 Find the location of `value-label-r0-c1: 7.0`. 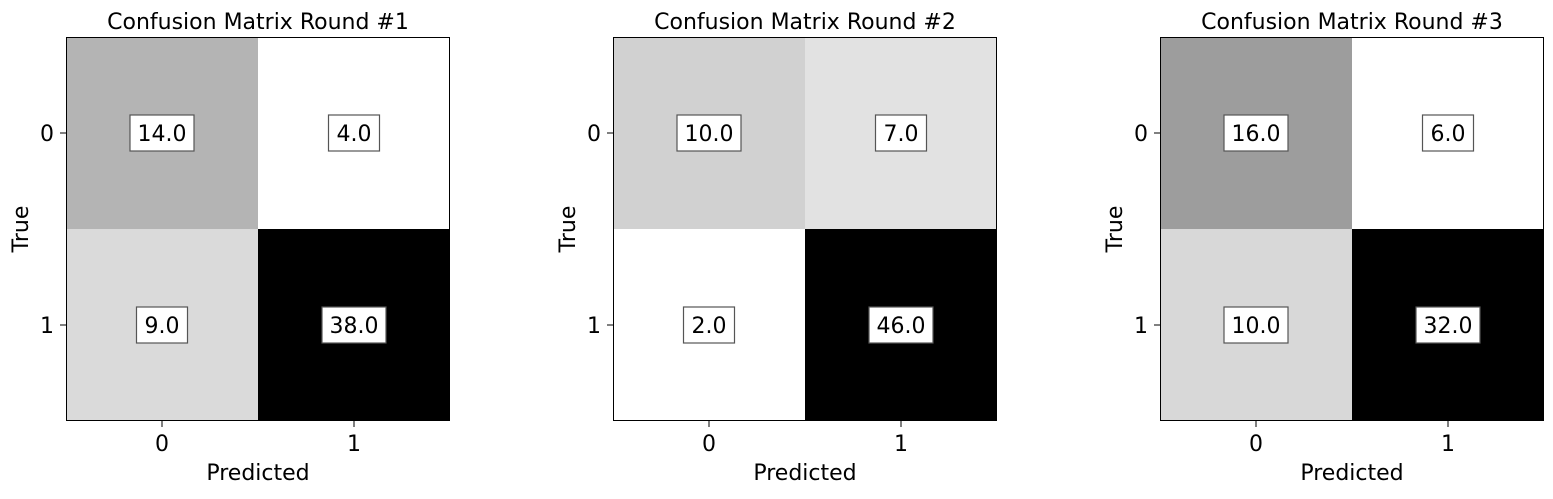

value-label-r0-c1: 7.0 is located at coordinates (901, 134).